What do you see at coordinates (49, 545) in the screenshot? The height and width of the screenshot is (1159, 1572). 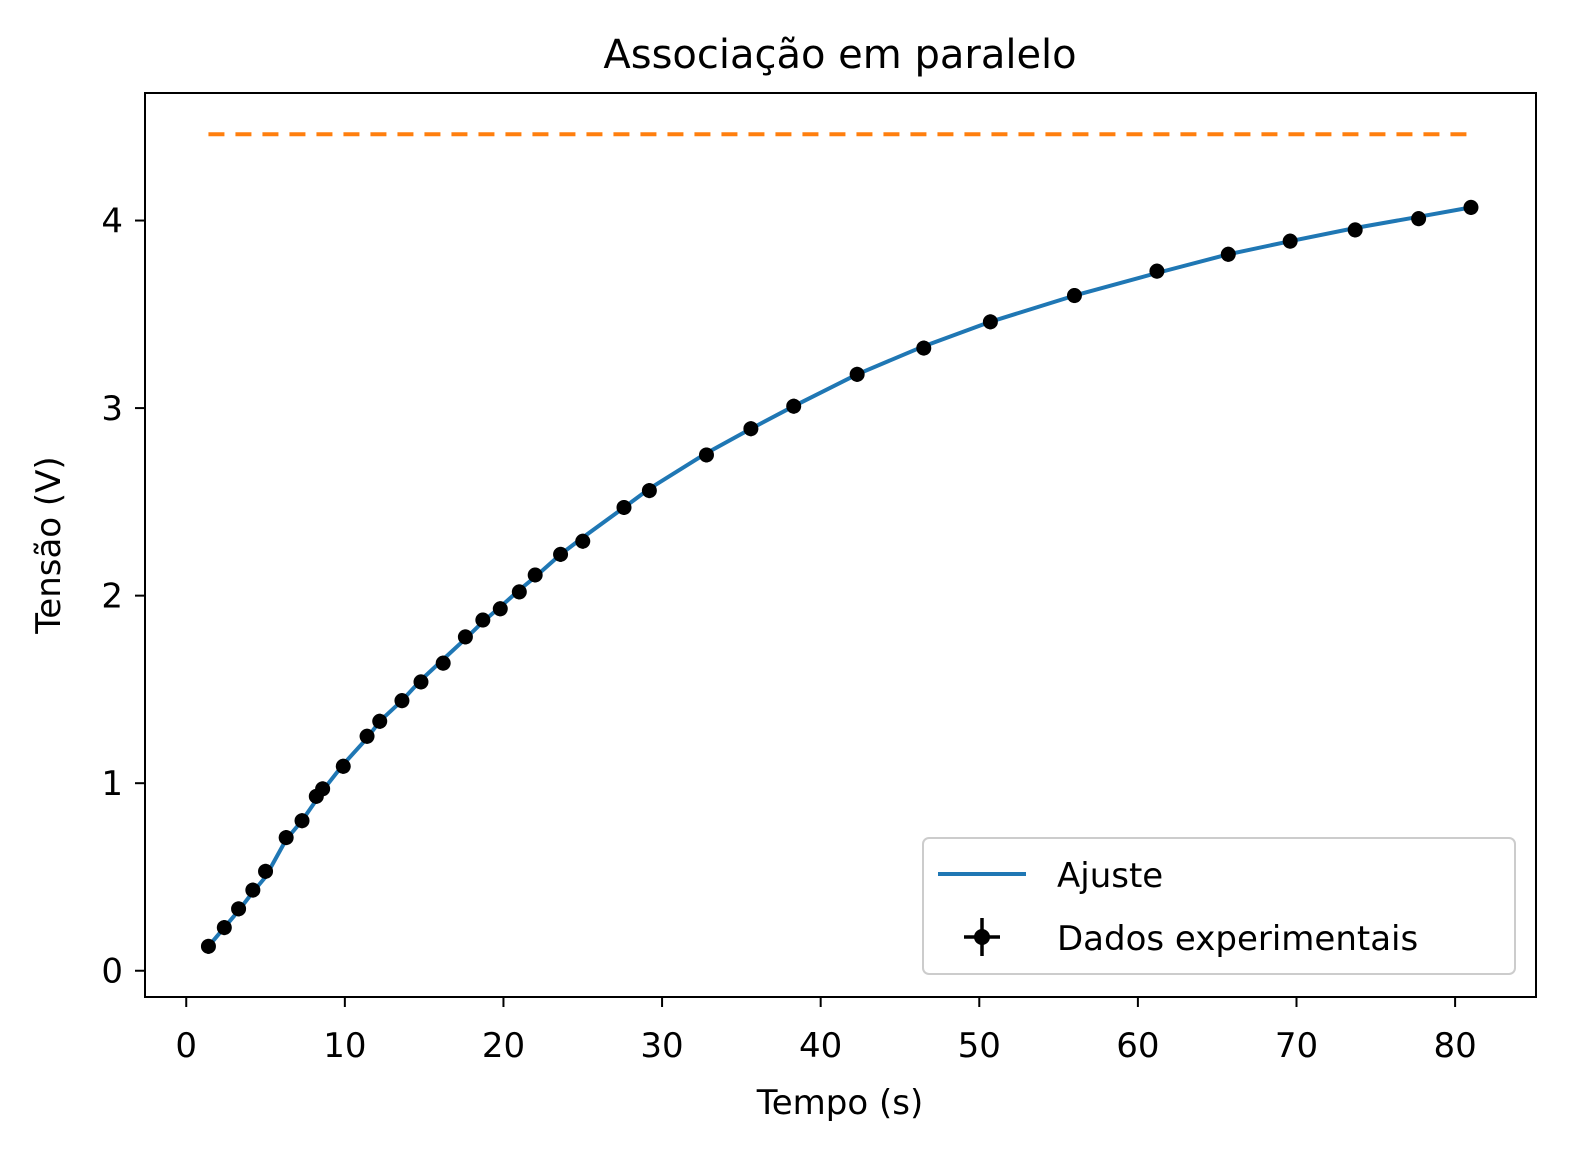 I see `y-axis-title: Tensão (V)` at bounding box center [49, 545].